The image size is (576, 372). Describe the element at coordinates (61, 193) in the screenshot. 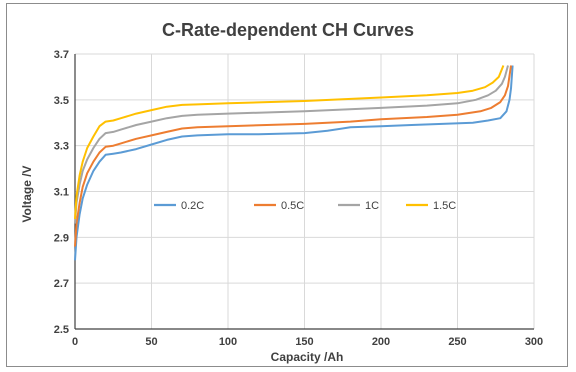

I see `y-tick-label: 3.1` at that location.